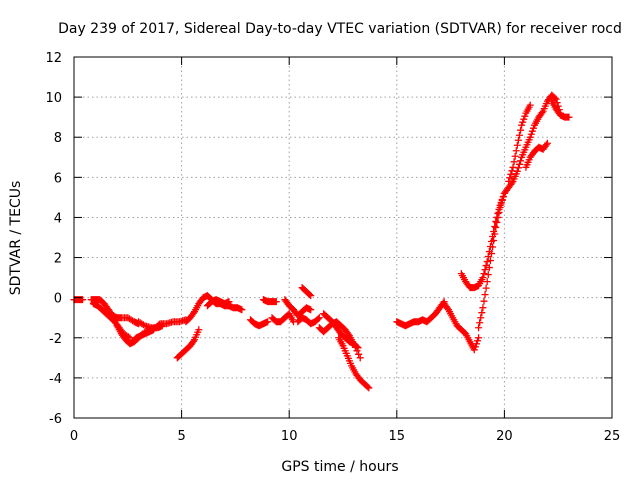 Image resolution: width=640 pixels, height=480 pixels. I want to click on series-s23, so click(519, 143).